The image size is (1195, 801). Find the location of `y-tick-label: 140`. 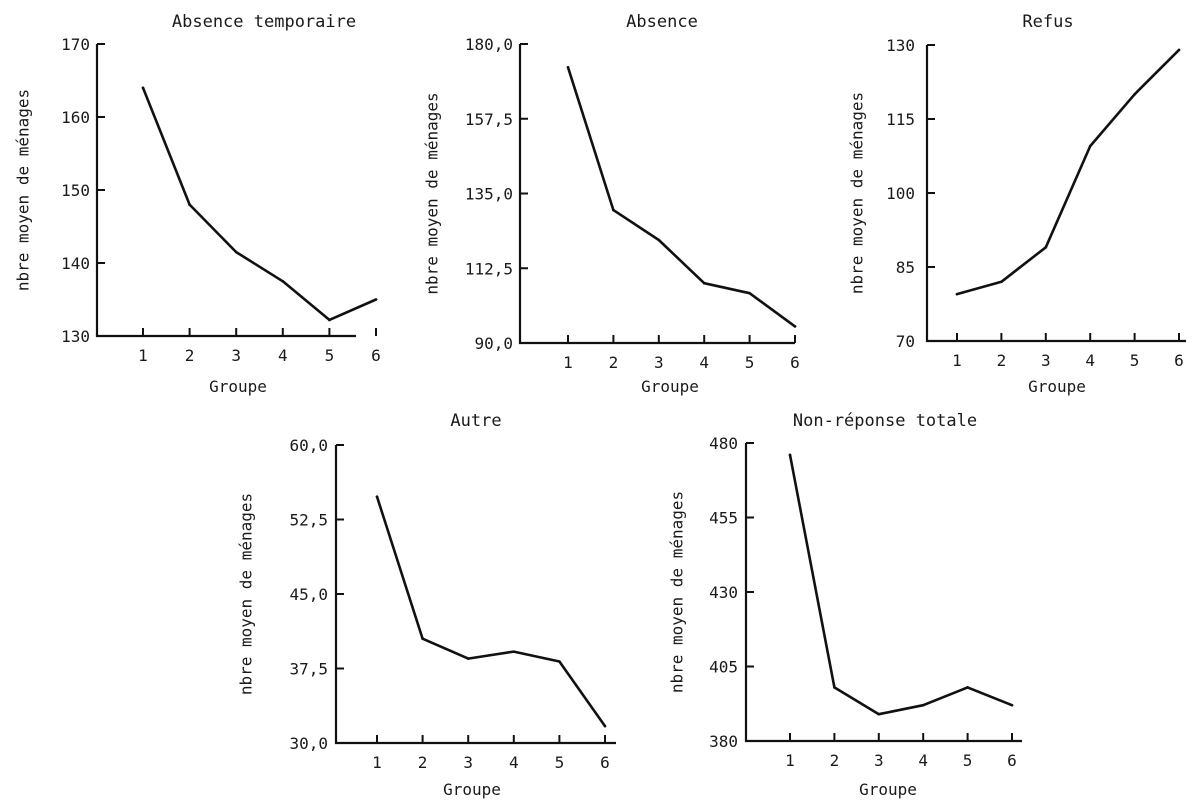

y-tick-label: 140 is located at coordinates (75, 263).